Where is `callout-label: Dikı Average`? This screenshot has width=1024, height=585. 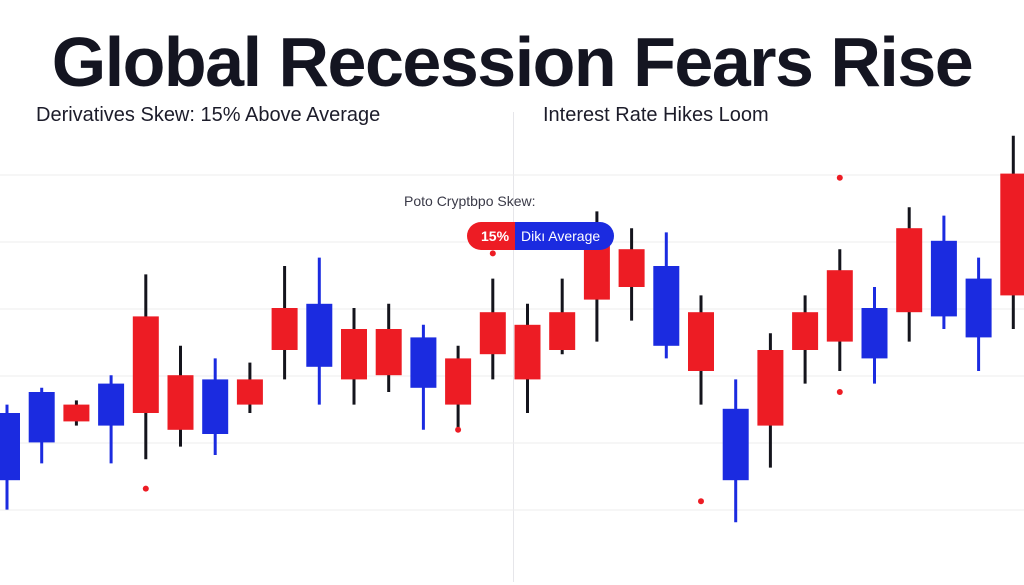
callout-label: Dikı Average is located at coordinates (565, 236).